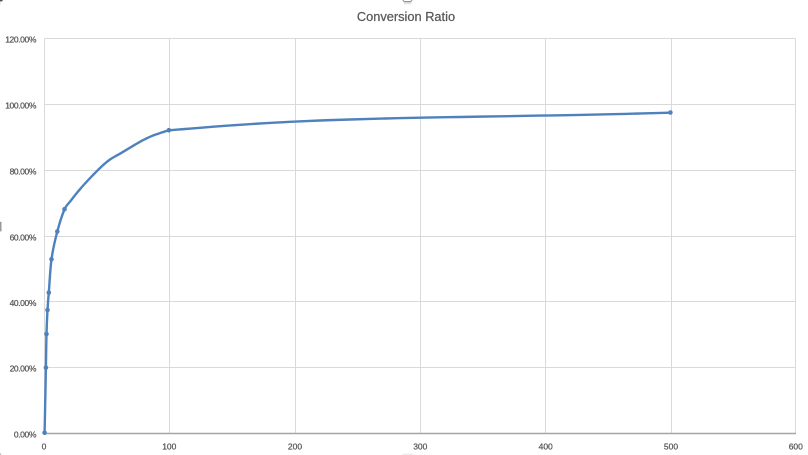 The width and height of the screenshot is (808, 455). What do you see at coordinates (295, 447) in the screenshot?
I see `svg-text: 200` at bounding box center [295, 447].